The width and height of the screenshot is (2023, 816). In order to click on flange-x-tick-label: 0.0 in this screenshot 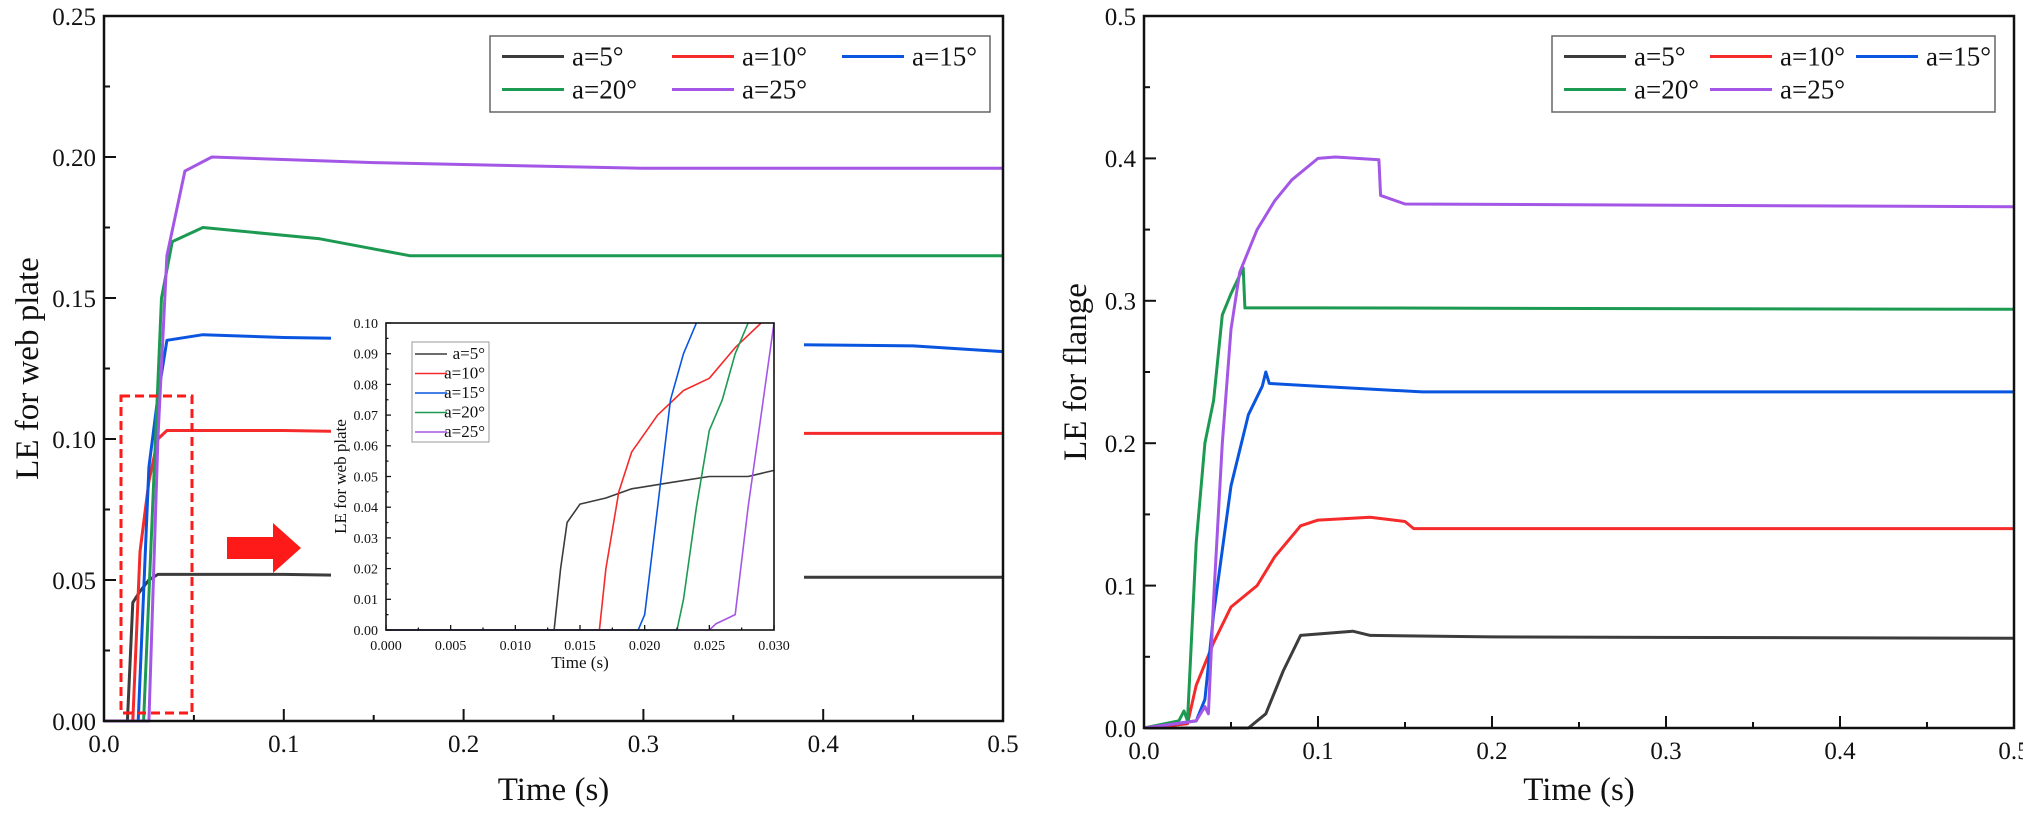, I will do `click(1143, 751)`.